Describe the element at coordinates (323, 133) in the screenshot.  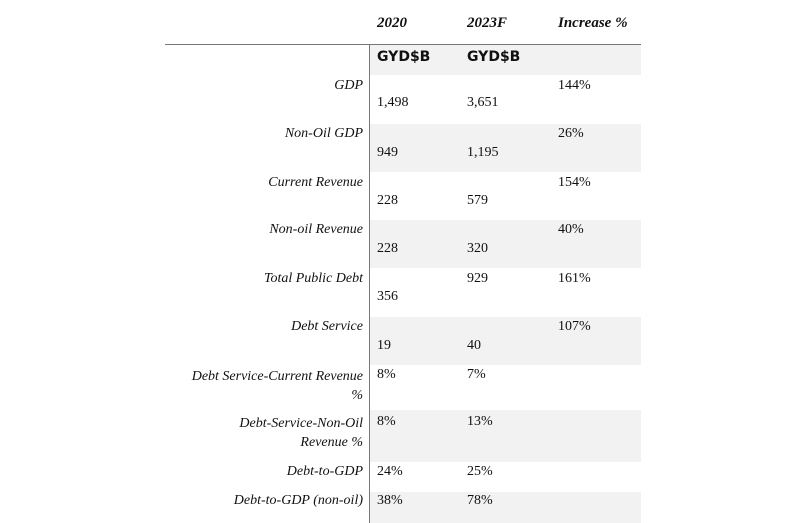
I see `row-label: Non-Oil GDP` at that location.